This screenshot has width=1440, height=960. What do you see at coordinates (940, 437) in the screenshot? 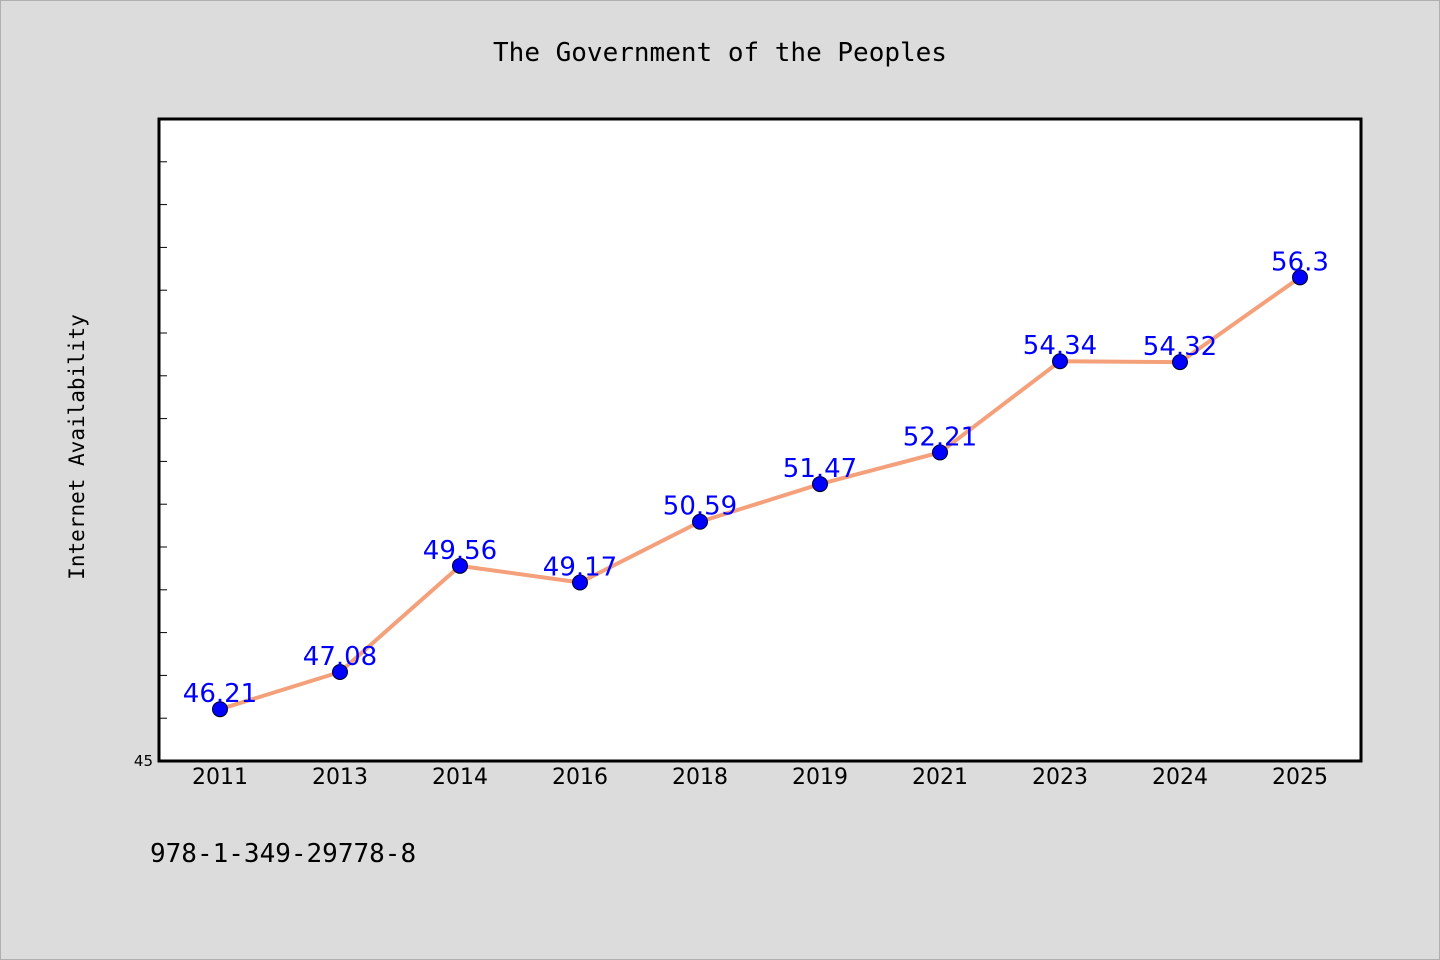
I see `data-label: 52.21` at bounding box center [940, 437].